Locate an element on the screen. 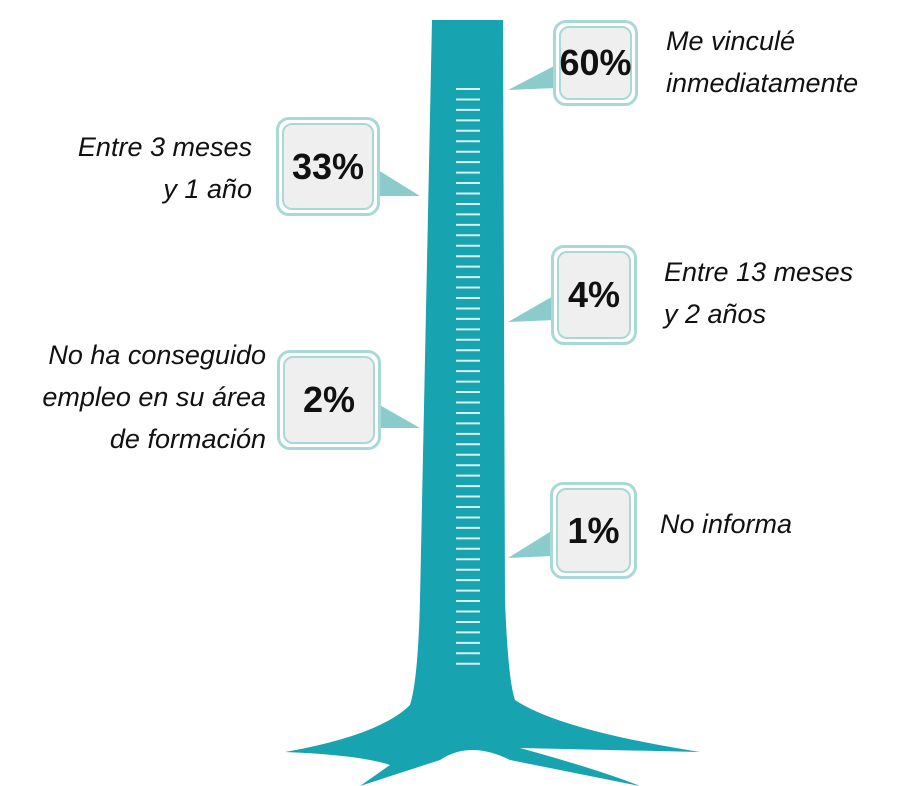  label-line: inmediatamente is located at coordinates (762, 83).